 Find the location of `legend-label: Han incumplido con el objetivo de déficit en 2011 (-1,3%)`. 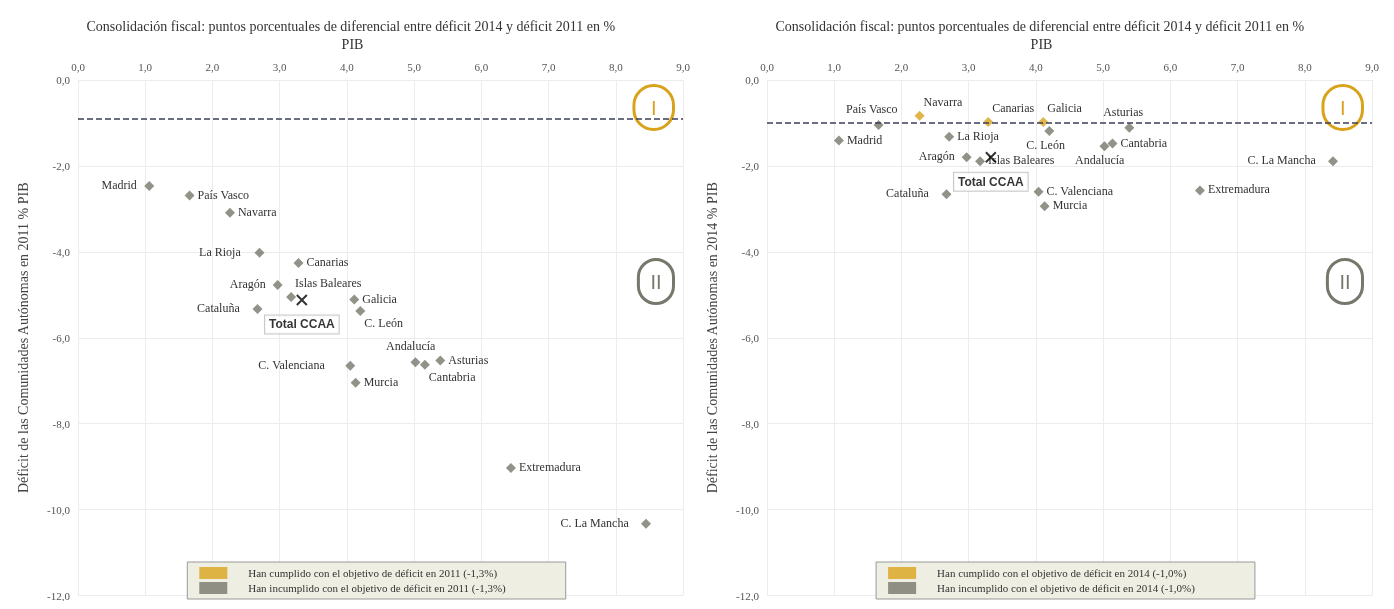

legend-label: Han incumplido con el objetivo de déficit en 2011 (-1,3%) is located at coordinates (377, 588).